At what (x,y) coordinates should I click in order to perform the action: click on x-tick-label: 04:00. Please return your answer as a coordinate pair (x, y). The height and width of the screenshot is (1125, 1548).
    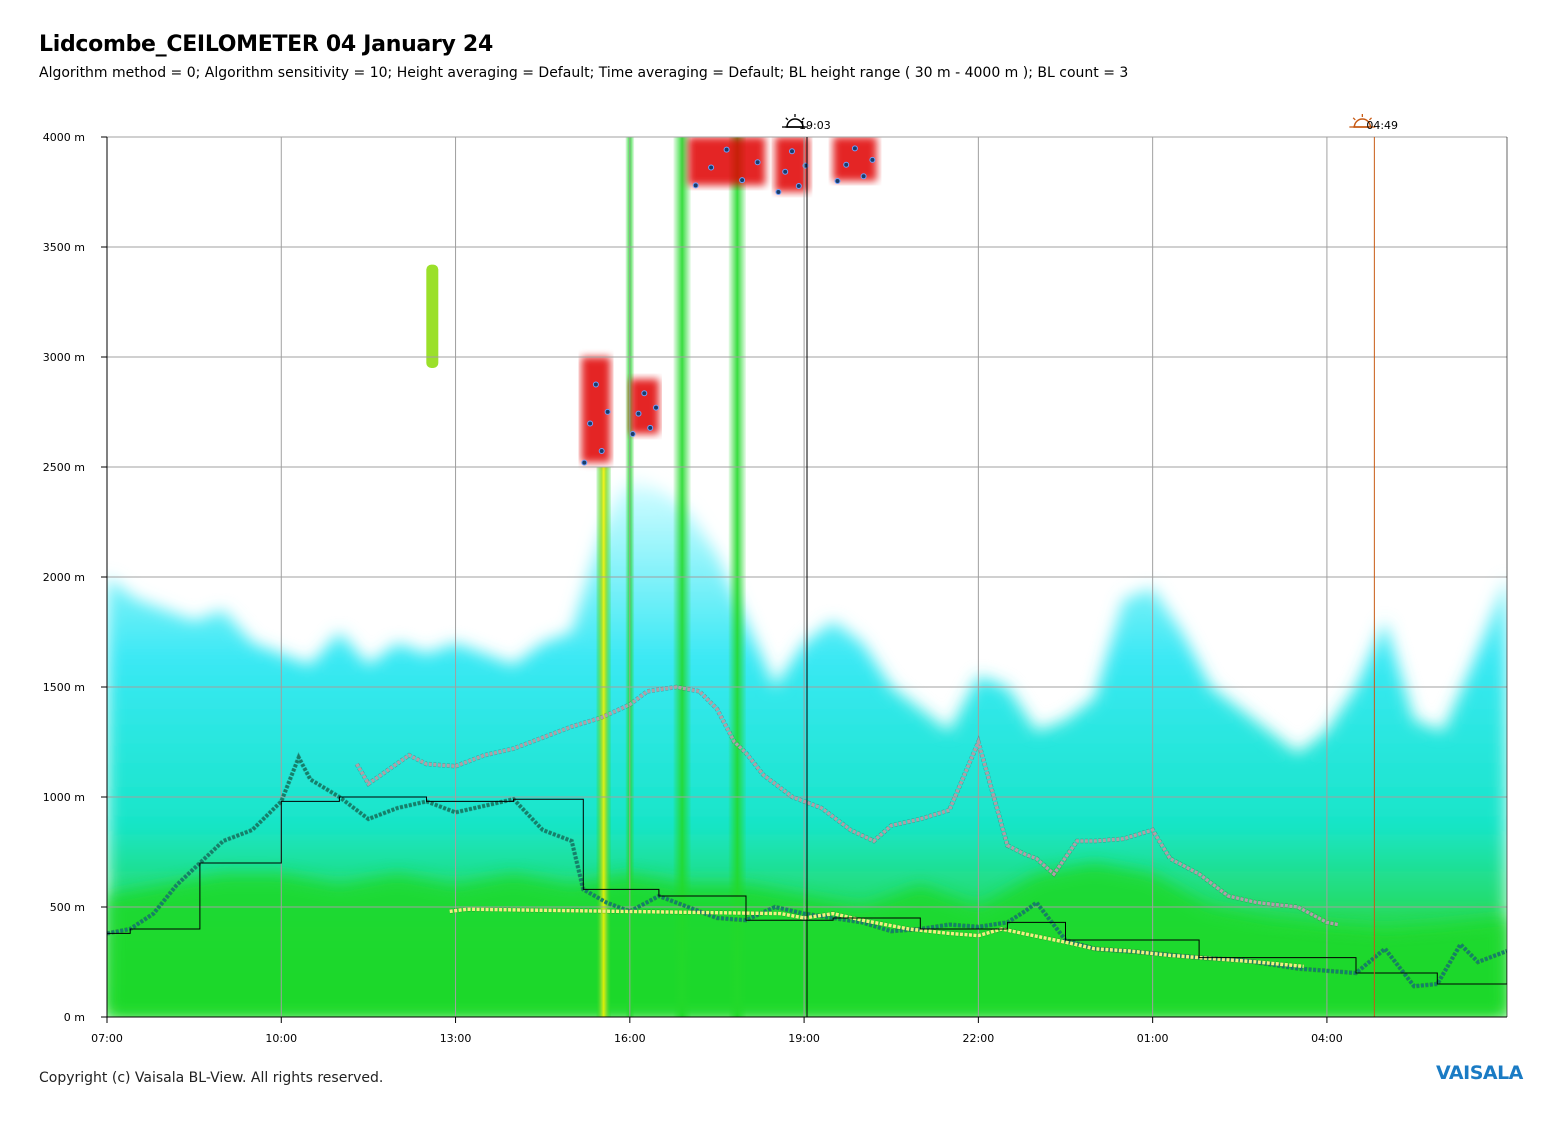
    Looking at the image, I should click on (1327, 1038).